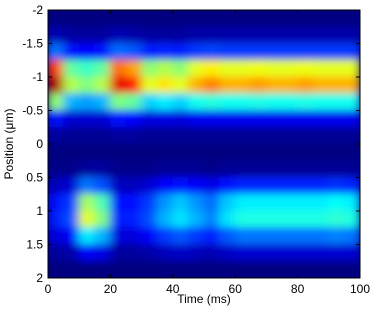 The width and height of the screenshot is (374, 312). Describe the element at coordinates (360, 289) in the screenshot. I see `x-tick-label: 100` at that location.